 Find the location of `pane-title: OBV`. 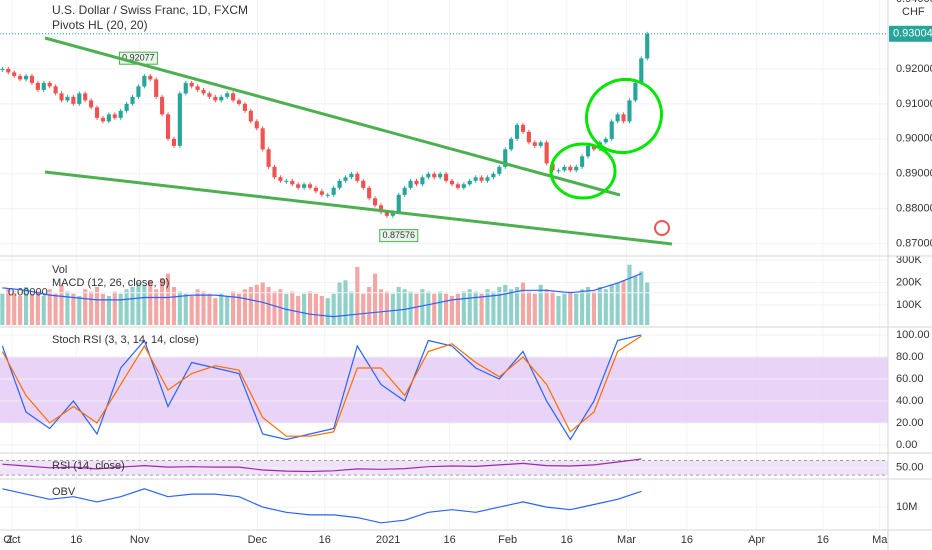

pane-title: OBV is located at coordinates (64, 492).